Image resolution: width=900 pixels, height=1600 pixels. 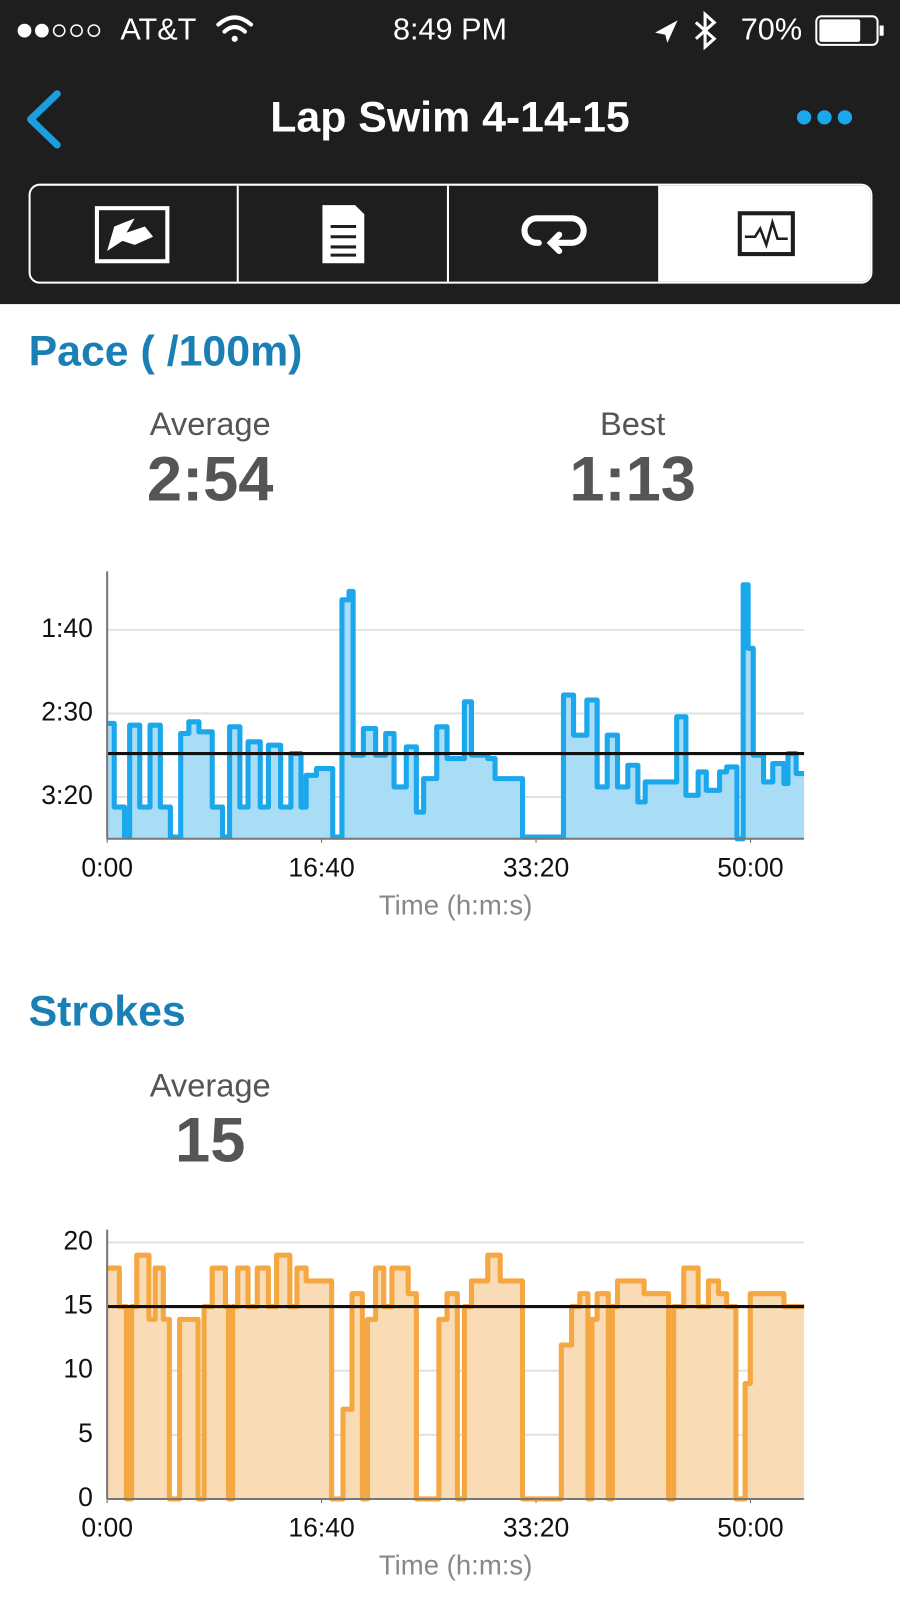 I want to click on stat-value: 1:13, so click(x=632, y=479).